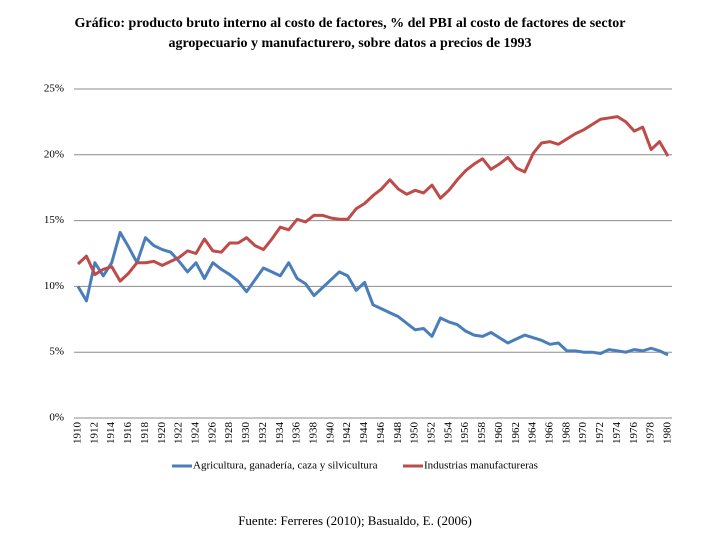 This screenshot has height=540, width=720. Describe the element at coordinates (314, 433) in the screenshot. I see `x-tick-label: 1938` at that location.